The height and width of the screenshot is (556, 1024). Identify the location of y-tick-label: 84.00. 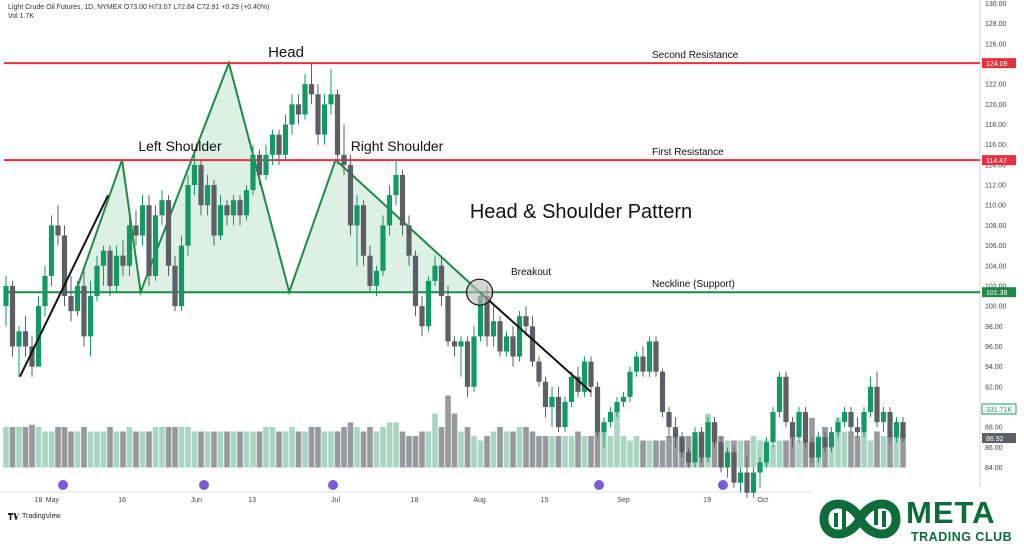
(994, 468).